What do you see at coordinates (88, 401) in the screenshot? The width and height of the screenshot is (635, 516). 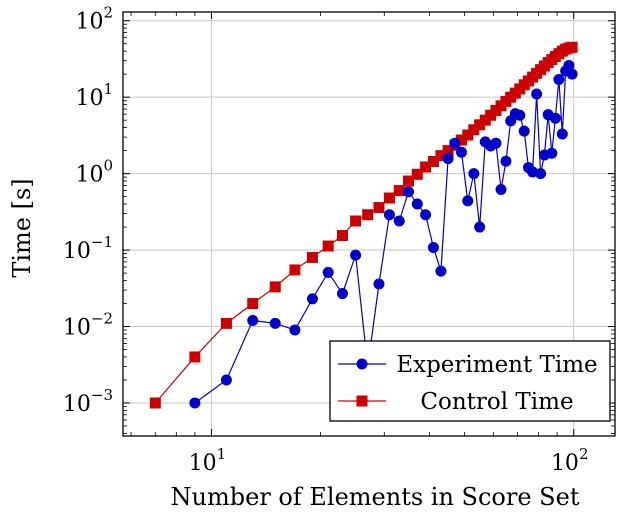 I see `y-tick-label: 10⁻³` at bounding box center [88, 401].